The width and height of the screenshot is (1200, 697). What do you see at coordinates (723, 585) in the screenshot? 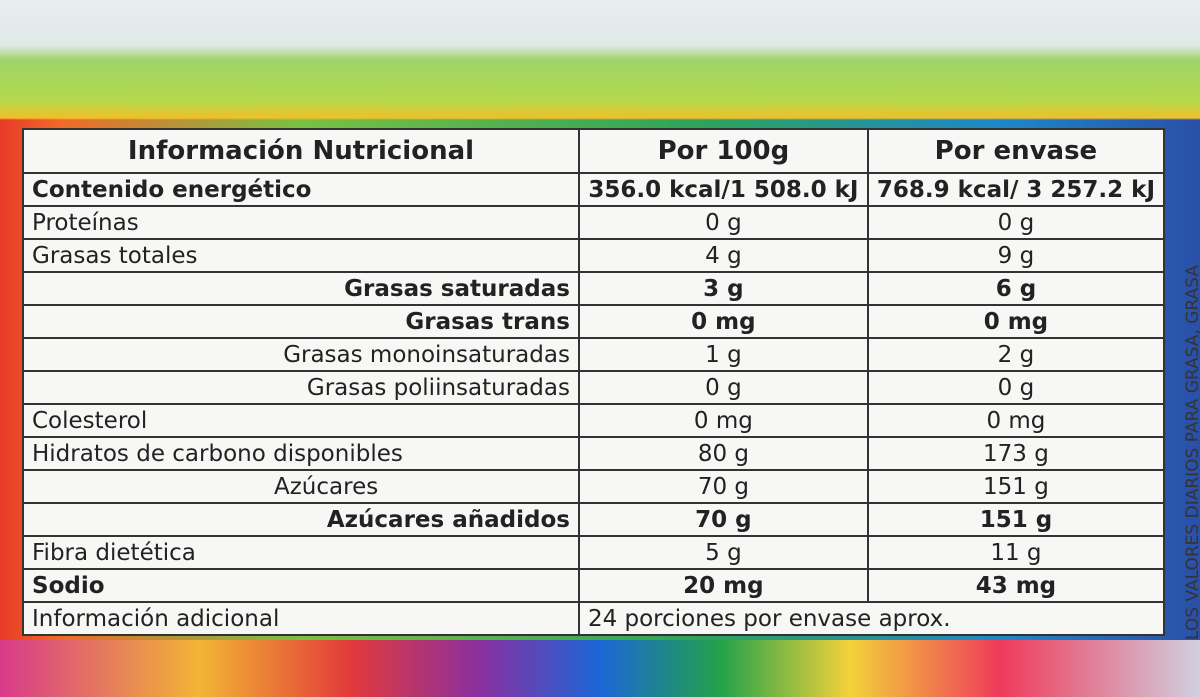
I see `value-cell: 20 mg` at bounding box center [723, 585].